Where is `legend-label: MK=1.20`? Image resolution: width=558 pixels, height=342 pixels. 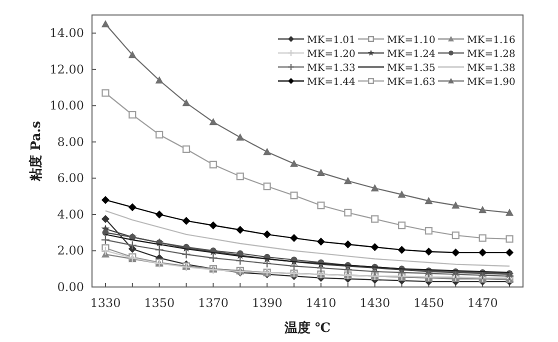
legend-label: MK=1.20 is located at coordinates (331, 54).